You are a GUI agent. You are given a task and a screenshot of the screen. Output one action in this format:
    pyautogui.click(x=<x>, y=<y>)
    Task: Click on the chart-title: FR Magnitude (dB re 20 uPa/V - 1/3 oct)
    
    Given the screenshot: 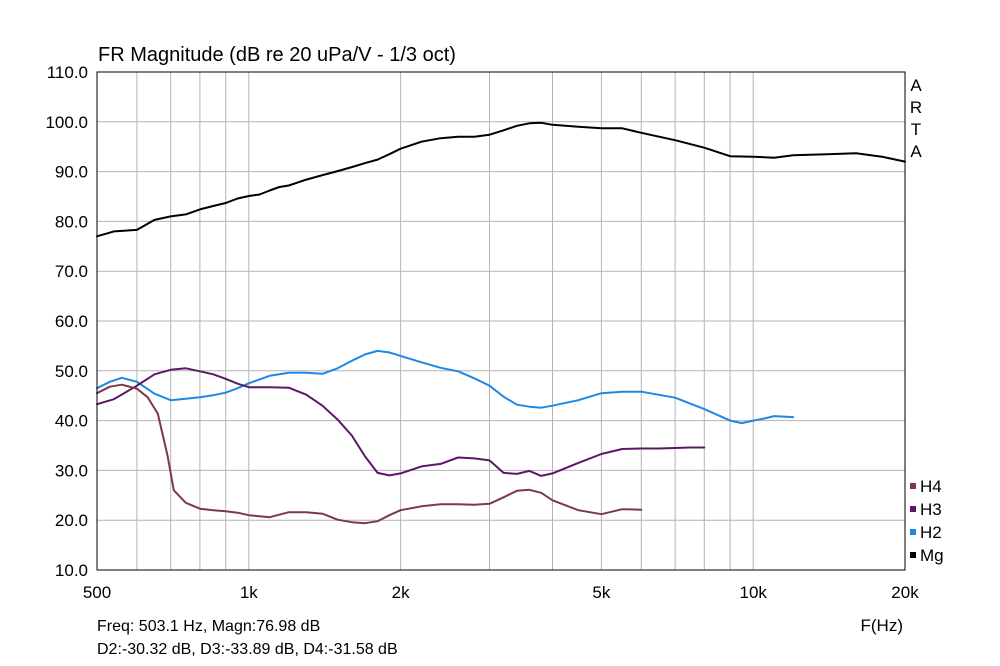 What is the action you would take?
    pyautogui.click(x=277, y=55)
    